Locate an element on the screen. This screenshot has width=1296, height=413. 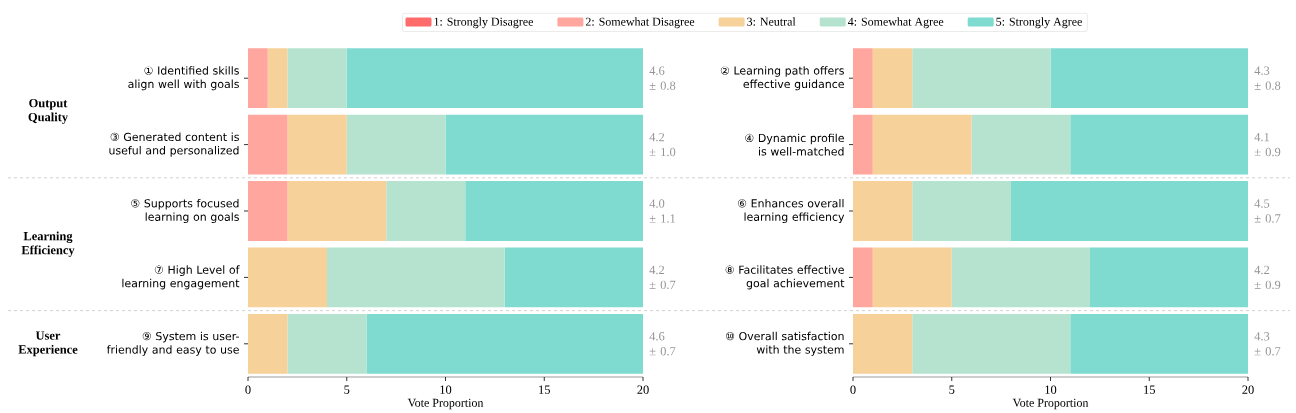
text: 4.6 ± 0.8 is located at coordinates (662, 78).